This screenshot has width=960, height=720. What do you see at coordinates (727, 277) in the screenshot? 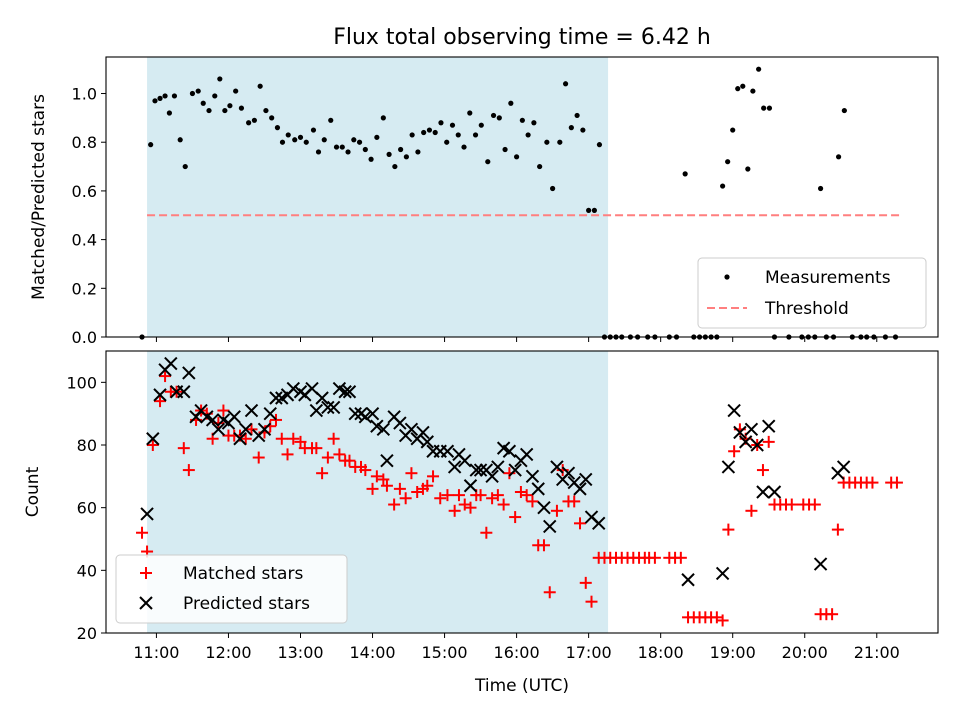
I see `legend-measurements-marker` at bounding box center [727, 277].